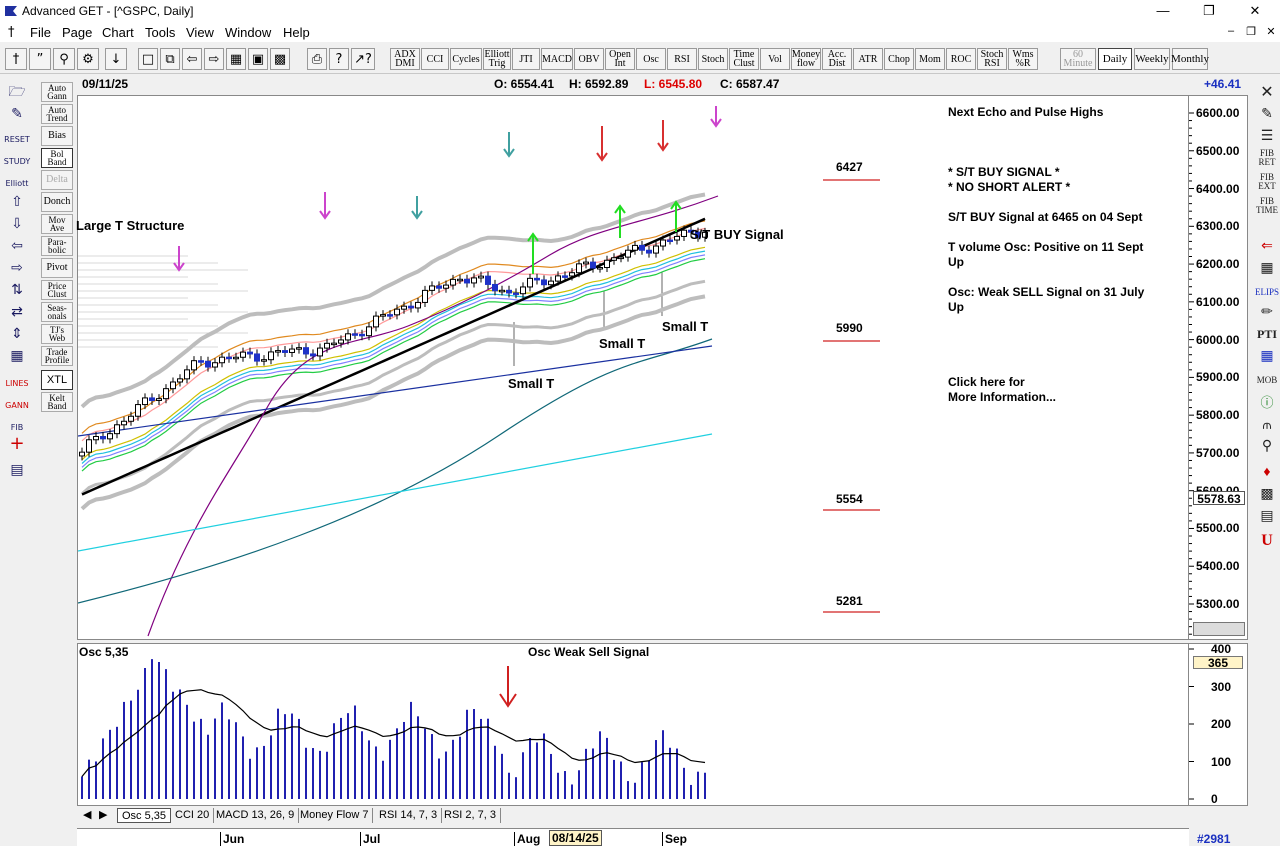 Image resolution: width=1280 pixels, height=846 pixels. I want to click on study-obv: OBV, so click(589, 59).